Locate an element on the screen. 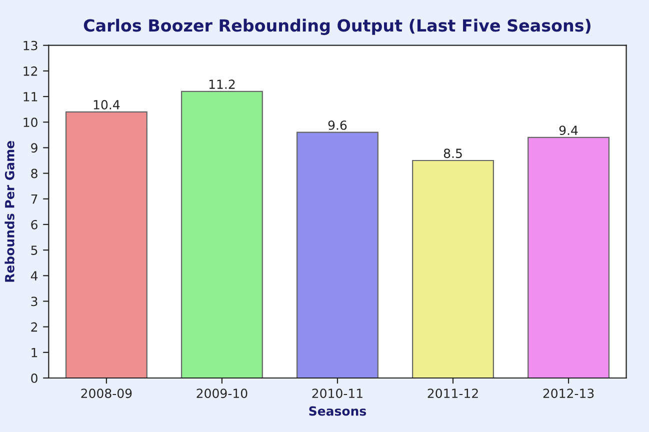  data-label: 9.6 is located at coordinates (337, 125).